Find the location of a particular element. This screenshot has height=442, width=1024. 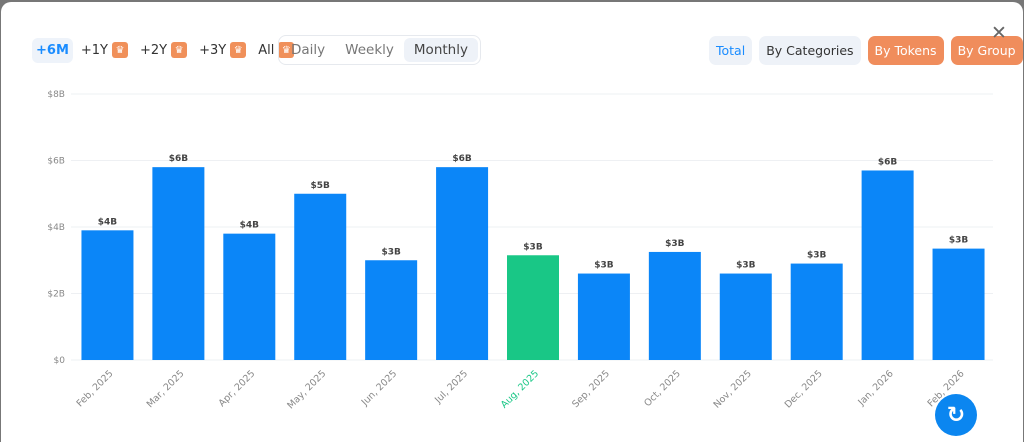

x-tick-label: Nov, 2025 is located at coordinates (733, 389).